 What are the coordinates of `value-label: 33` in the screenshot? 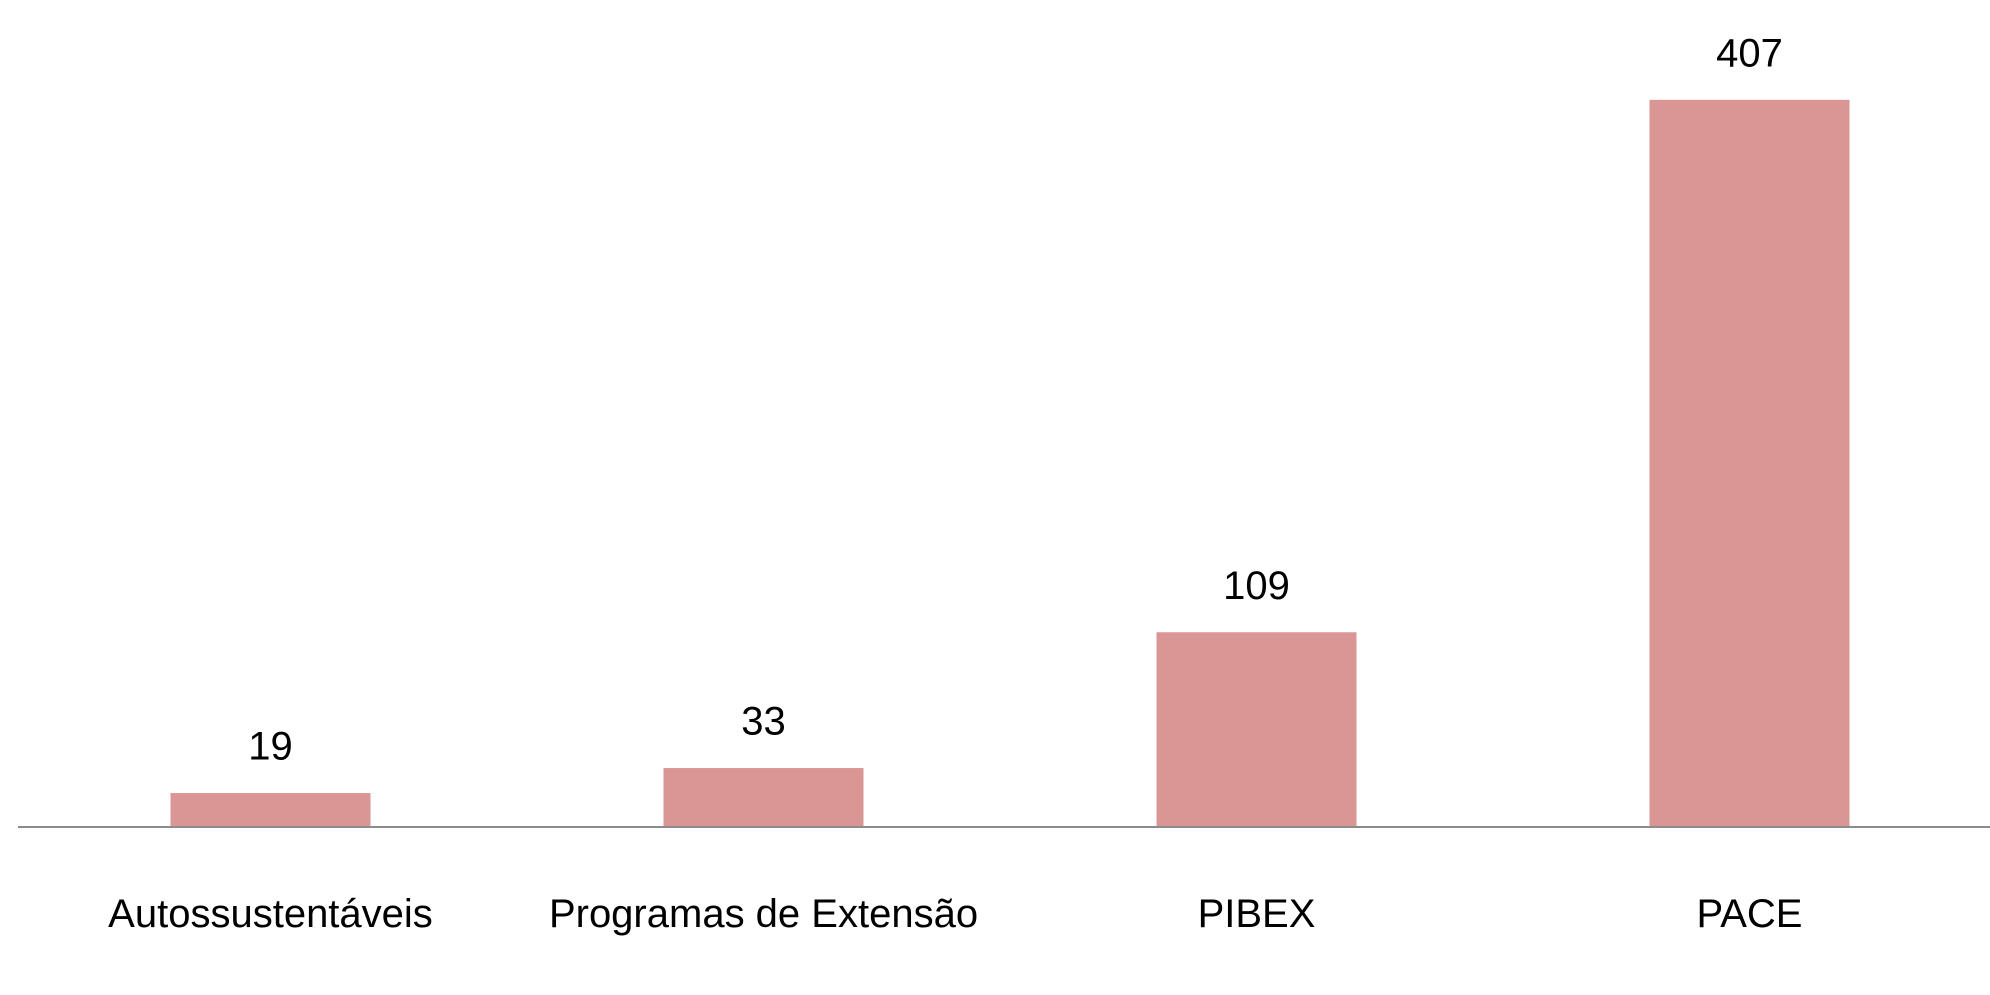 It's located at (763, 722).